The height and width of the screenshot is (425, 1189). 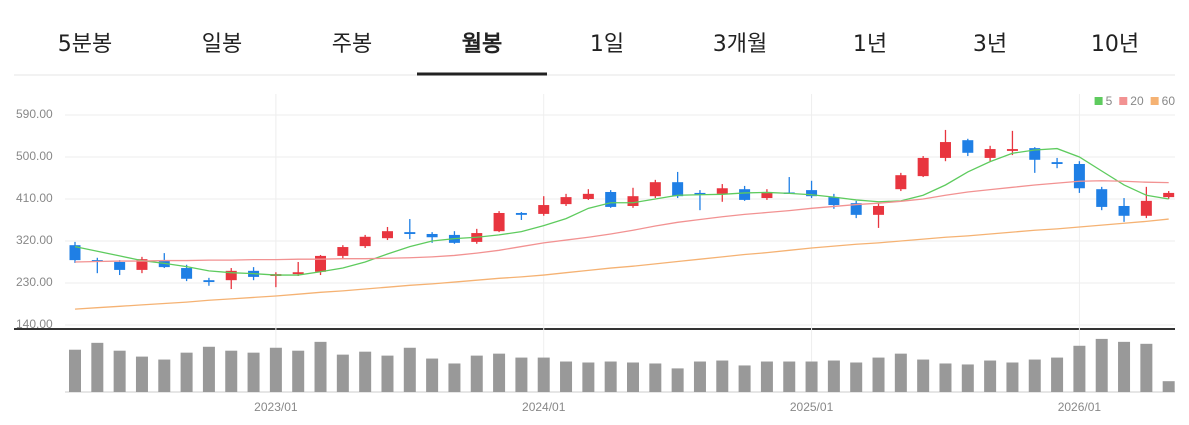 I want to click on y-tick-label: 230.00, so click(x=34, y=282).